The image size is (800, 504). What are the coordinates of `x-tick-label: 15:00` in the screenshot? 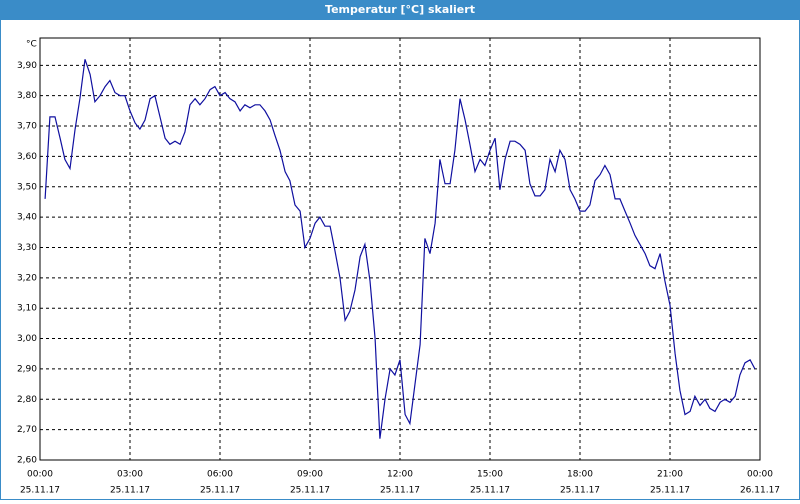 It's located at (490, 475).